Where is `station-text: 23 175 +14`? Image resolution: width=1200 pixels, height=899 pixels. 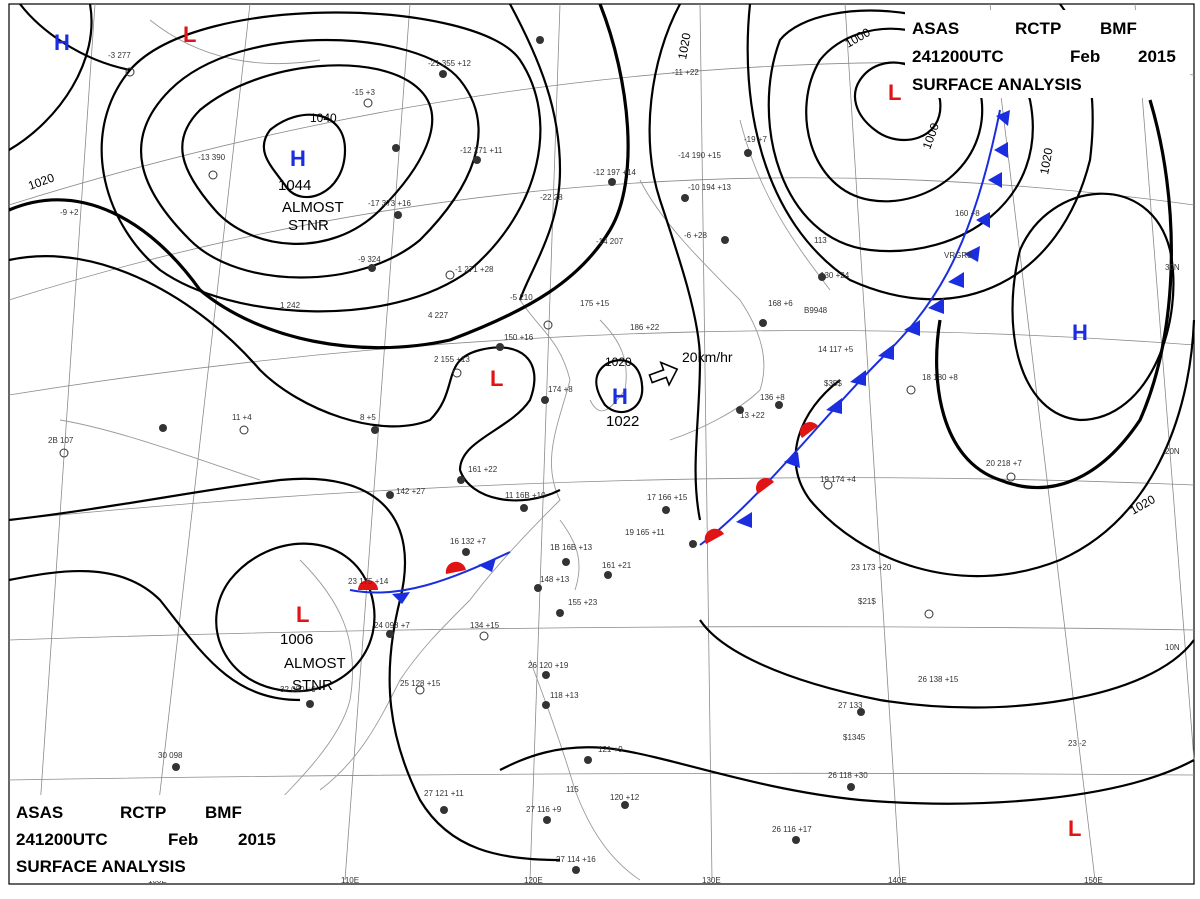
station-text: 23 175 +14 is located at coordinates (368, 581).